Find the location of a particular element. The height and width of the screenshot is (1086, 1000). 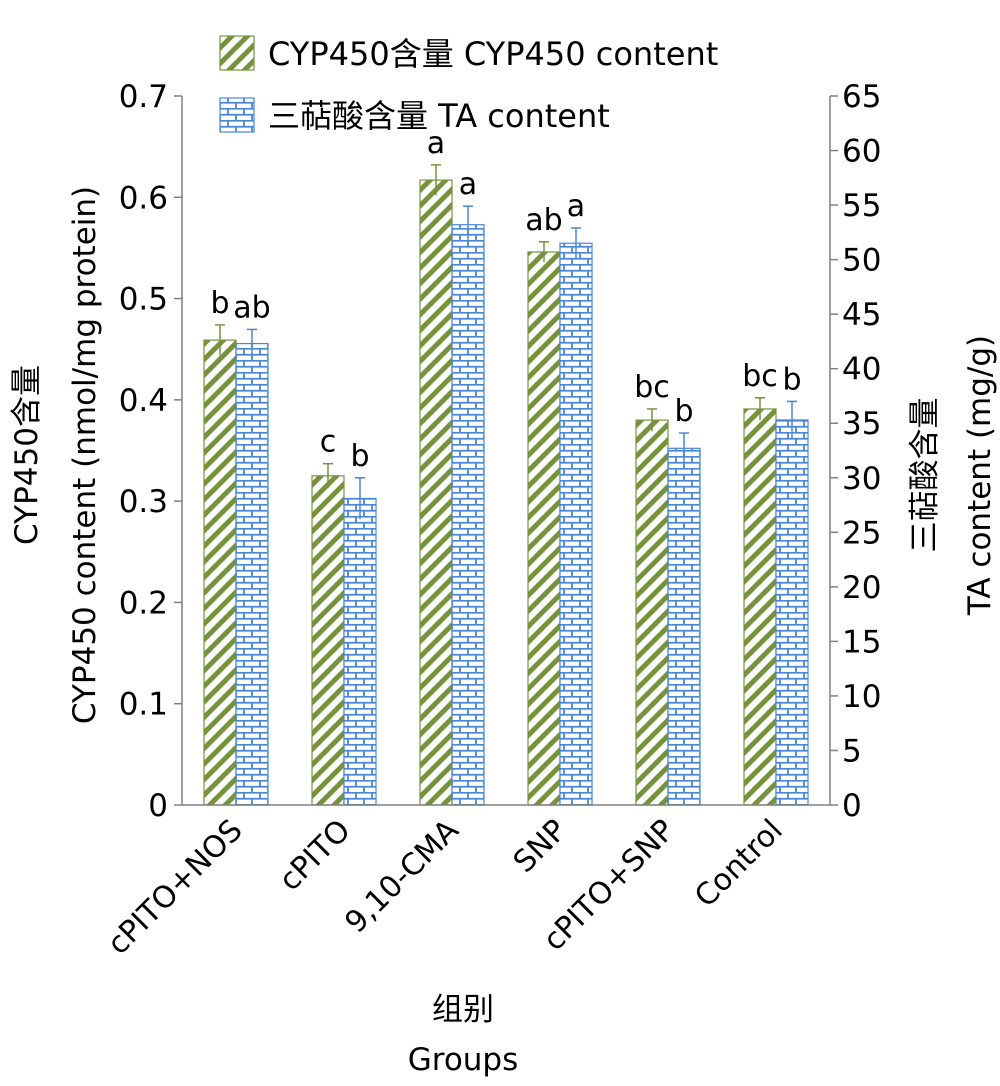

left-axis-title-line2: CYP450 content (nmol/mg protein) is located at coordinates (85, 455).